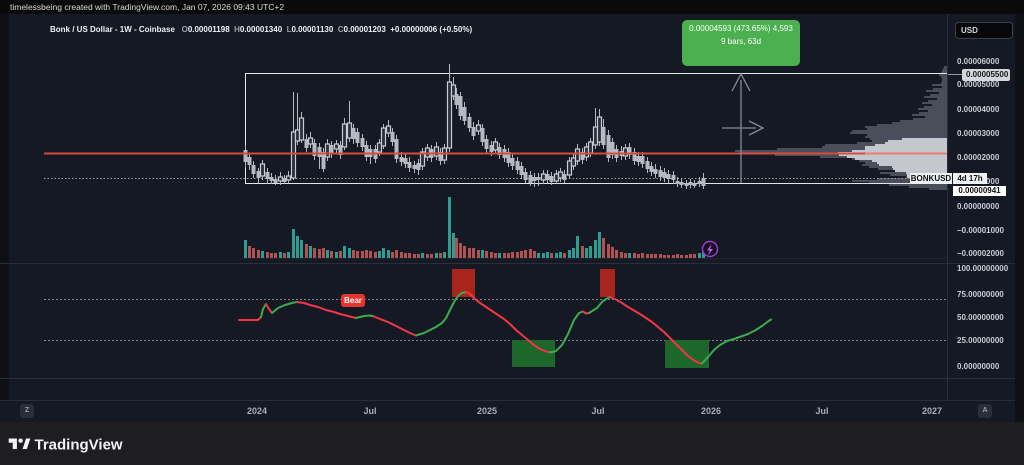  What do you see at coordinates (79, 444) in the screenshot?
I see `svg-text: TradingView` at bounding box center [79, 444].